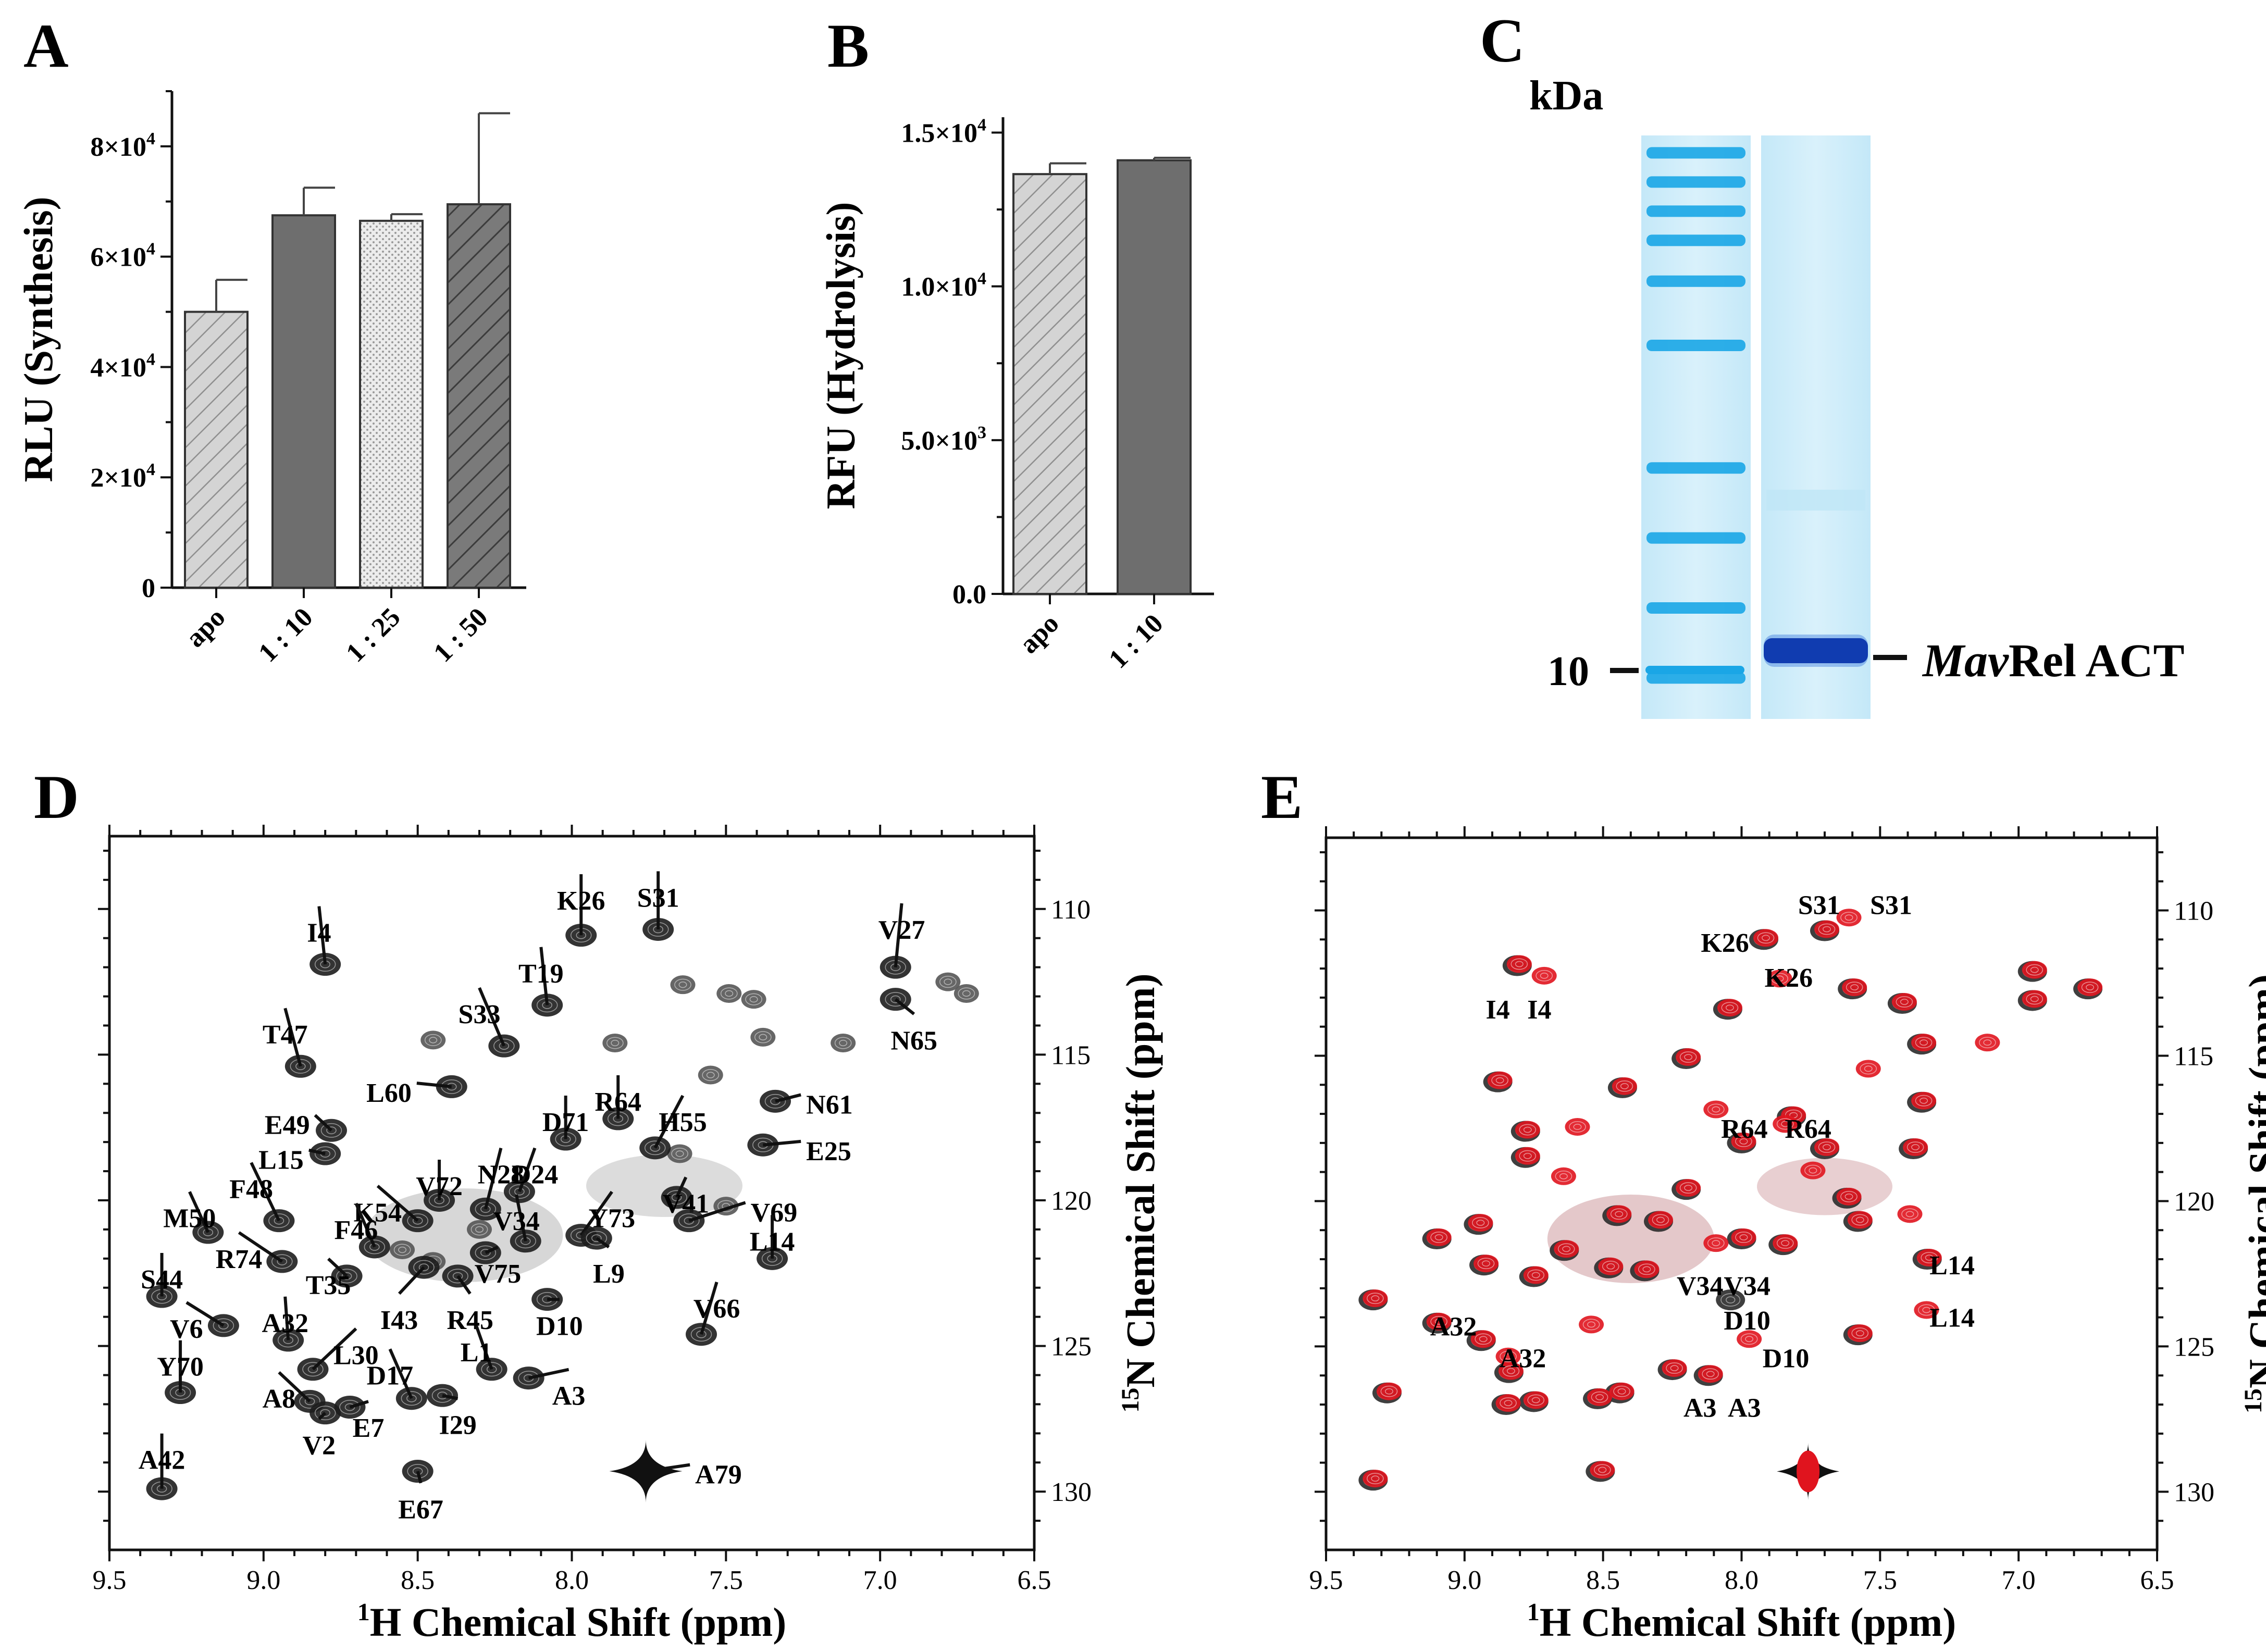 The height and width of the screenshot is (1652, 2266). Describe the element at coordinates (287, 1125) in the screenshot. I see `peak-label: E49` at that location.